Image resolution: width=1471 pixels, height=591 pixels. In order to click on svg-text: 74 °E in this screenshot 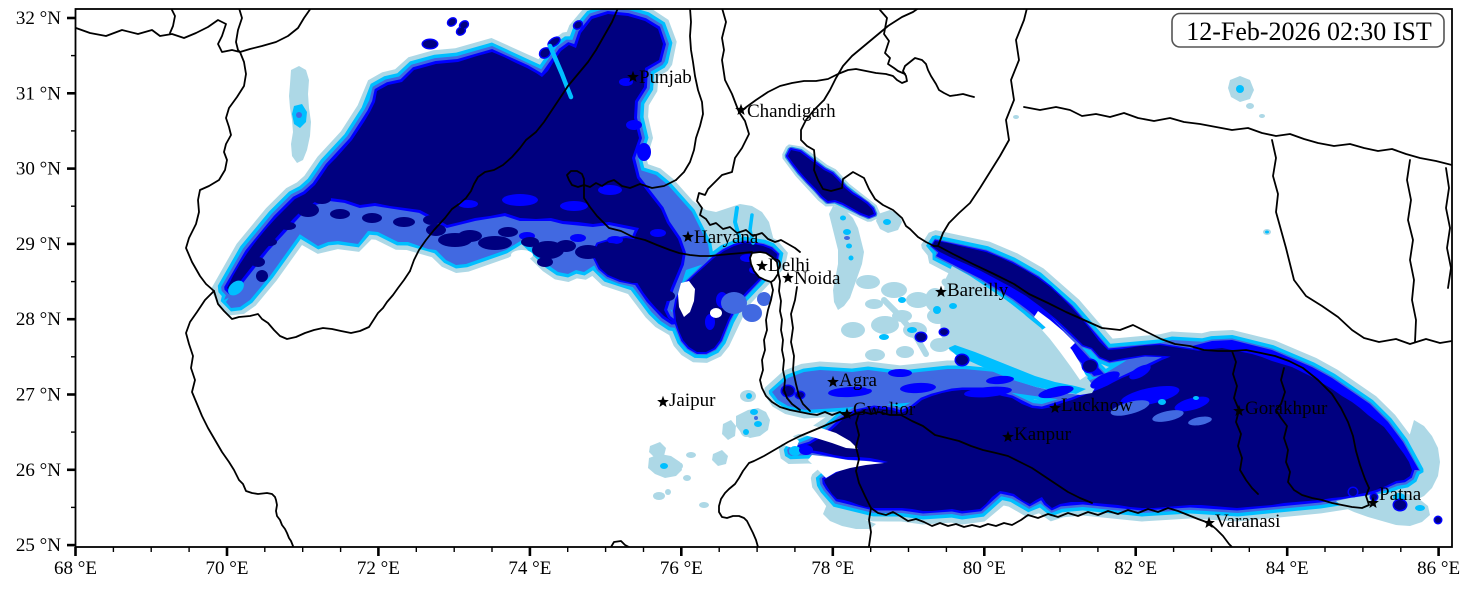, I will do `click(529, 568)`.